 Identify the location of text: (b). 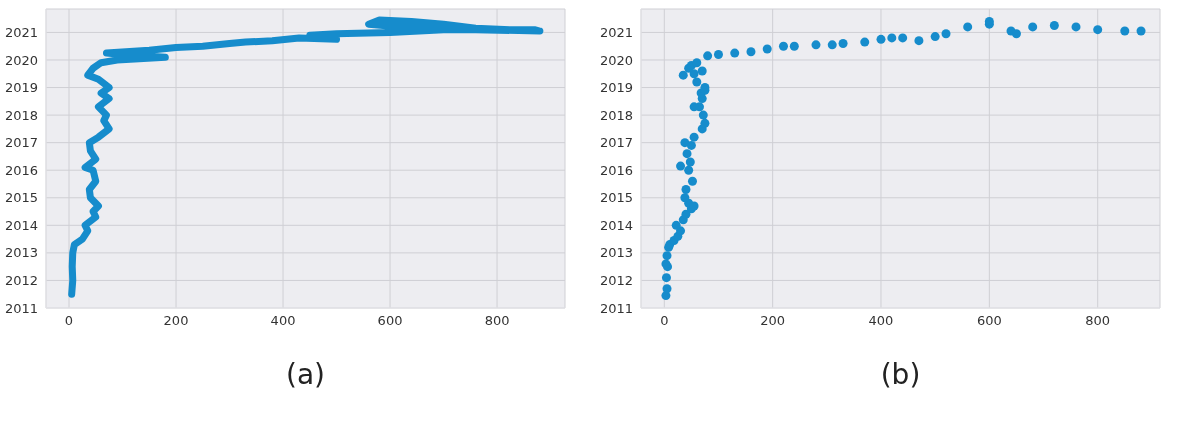
(900, 374).